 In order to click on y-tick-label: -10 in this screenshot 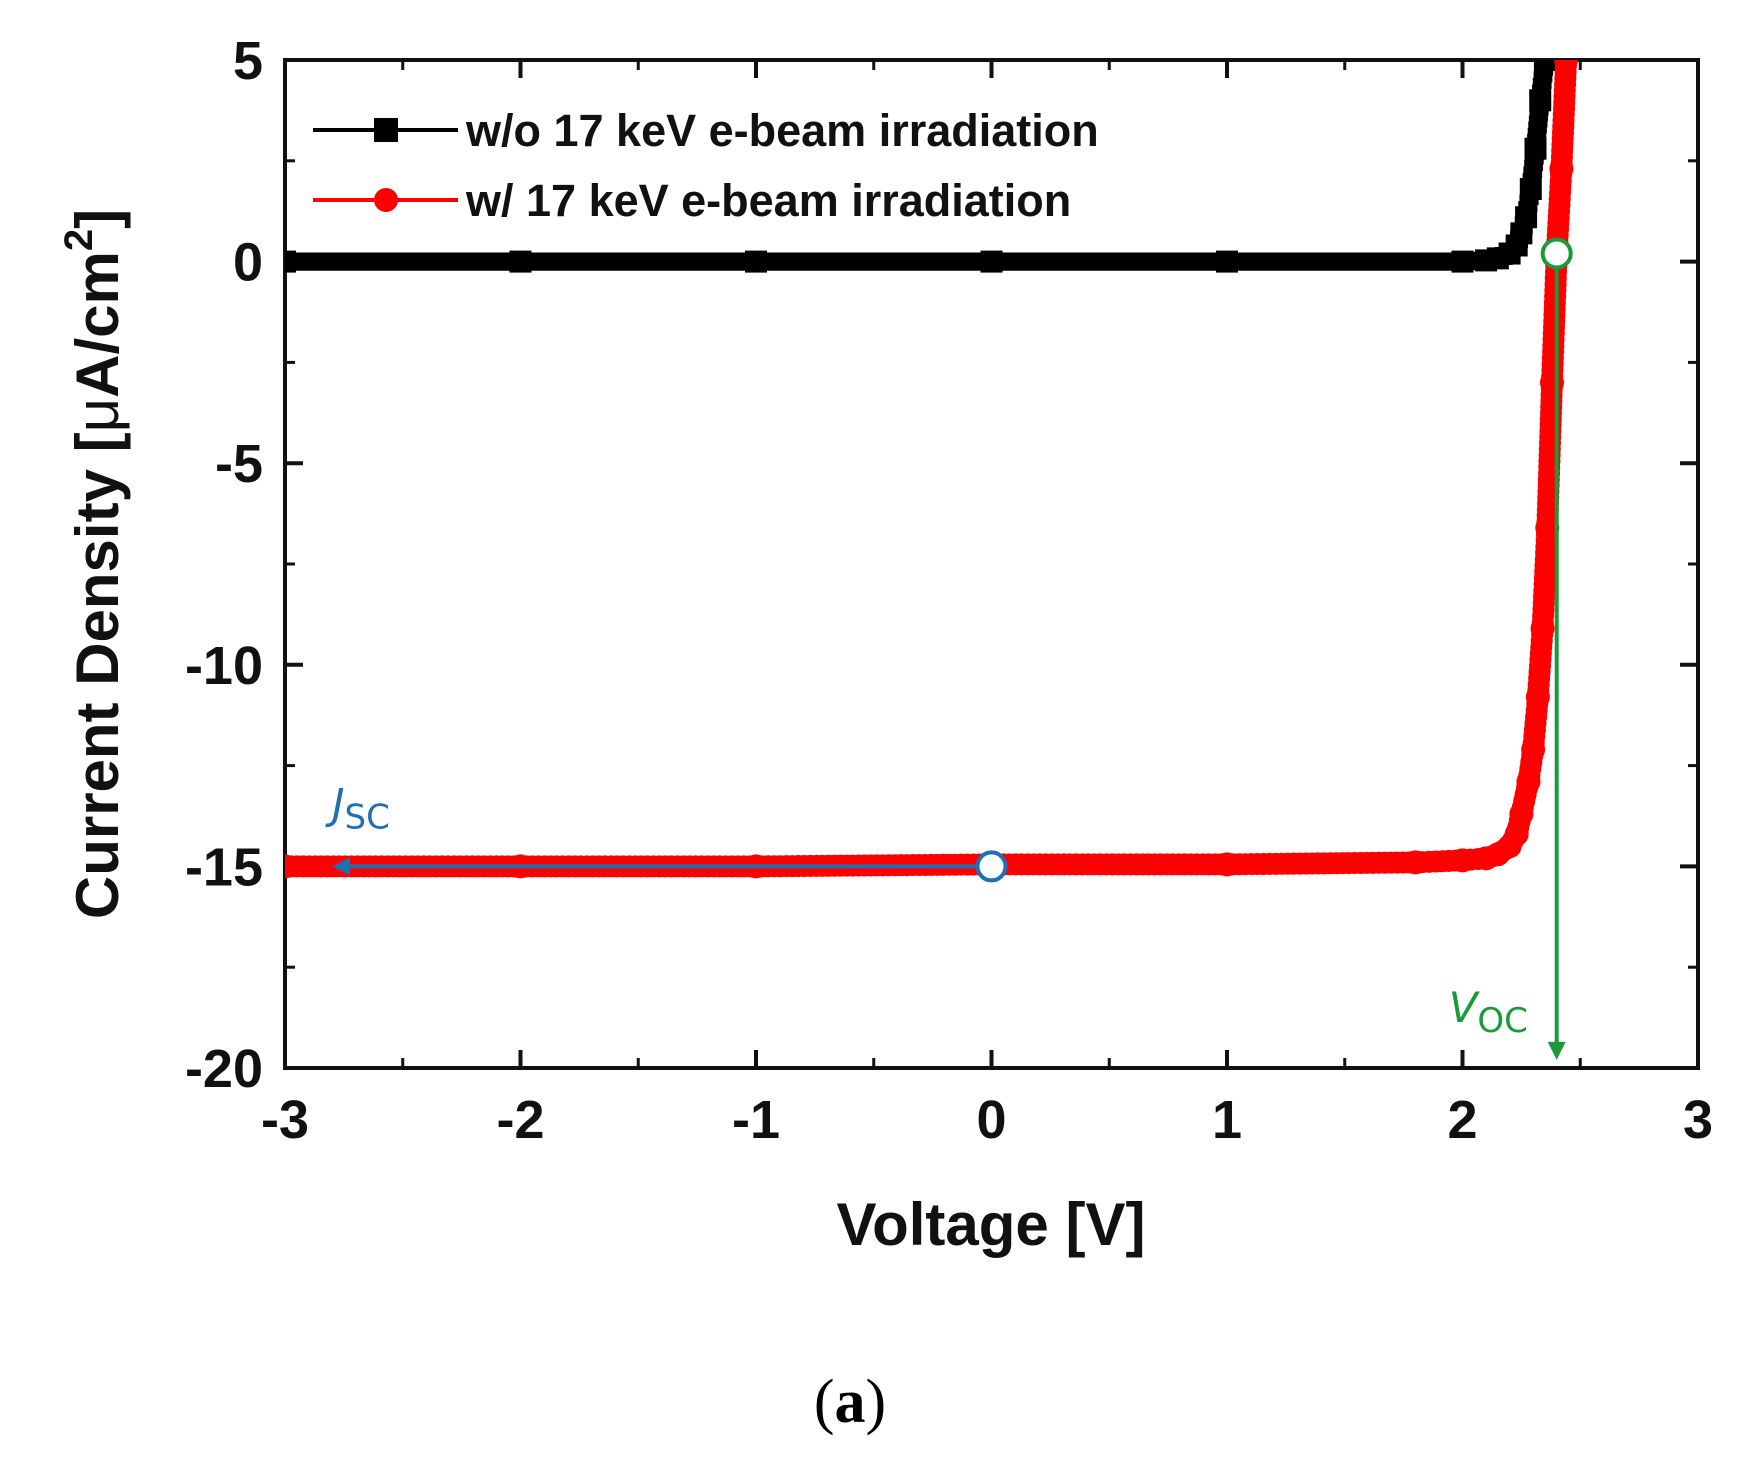, I will do `click(224, 666)`.